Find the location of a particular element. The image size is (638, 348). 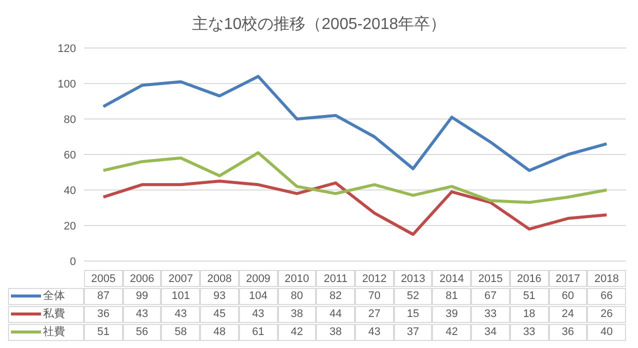

x-tick-label: 2009 is located at coordinates (258, 278).